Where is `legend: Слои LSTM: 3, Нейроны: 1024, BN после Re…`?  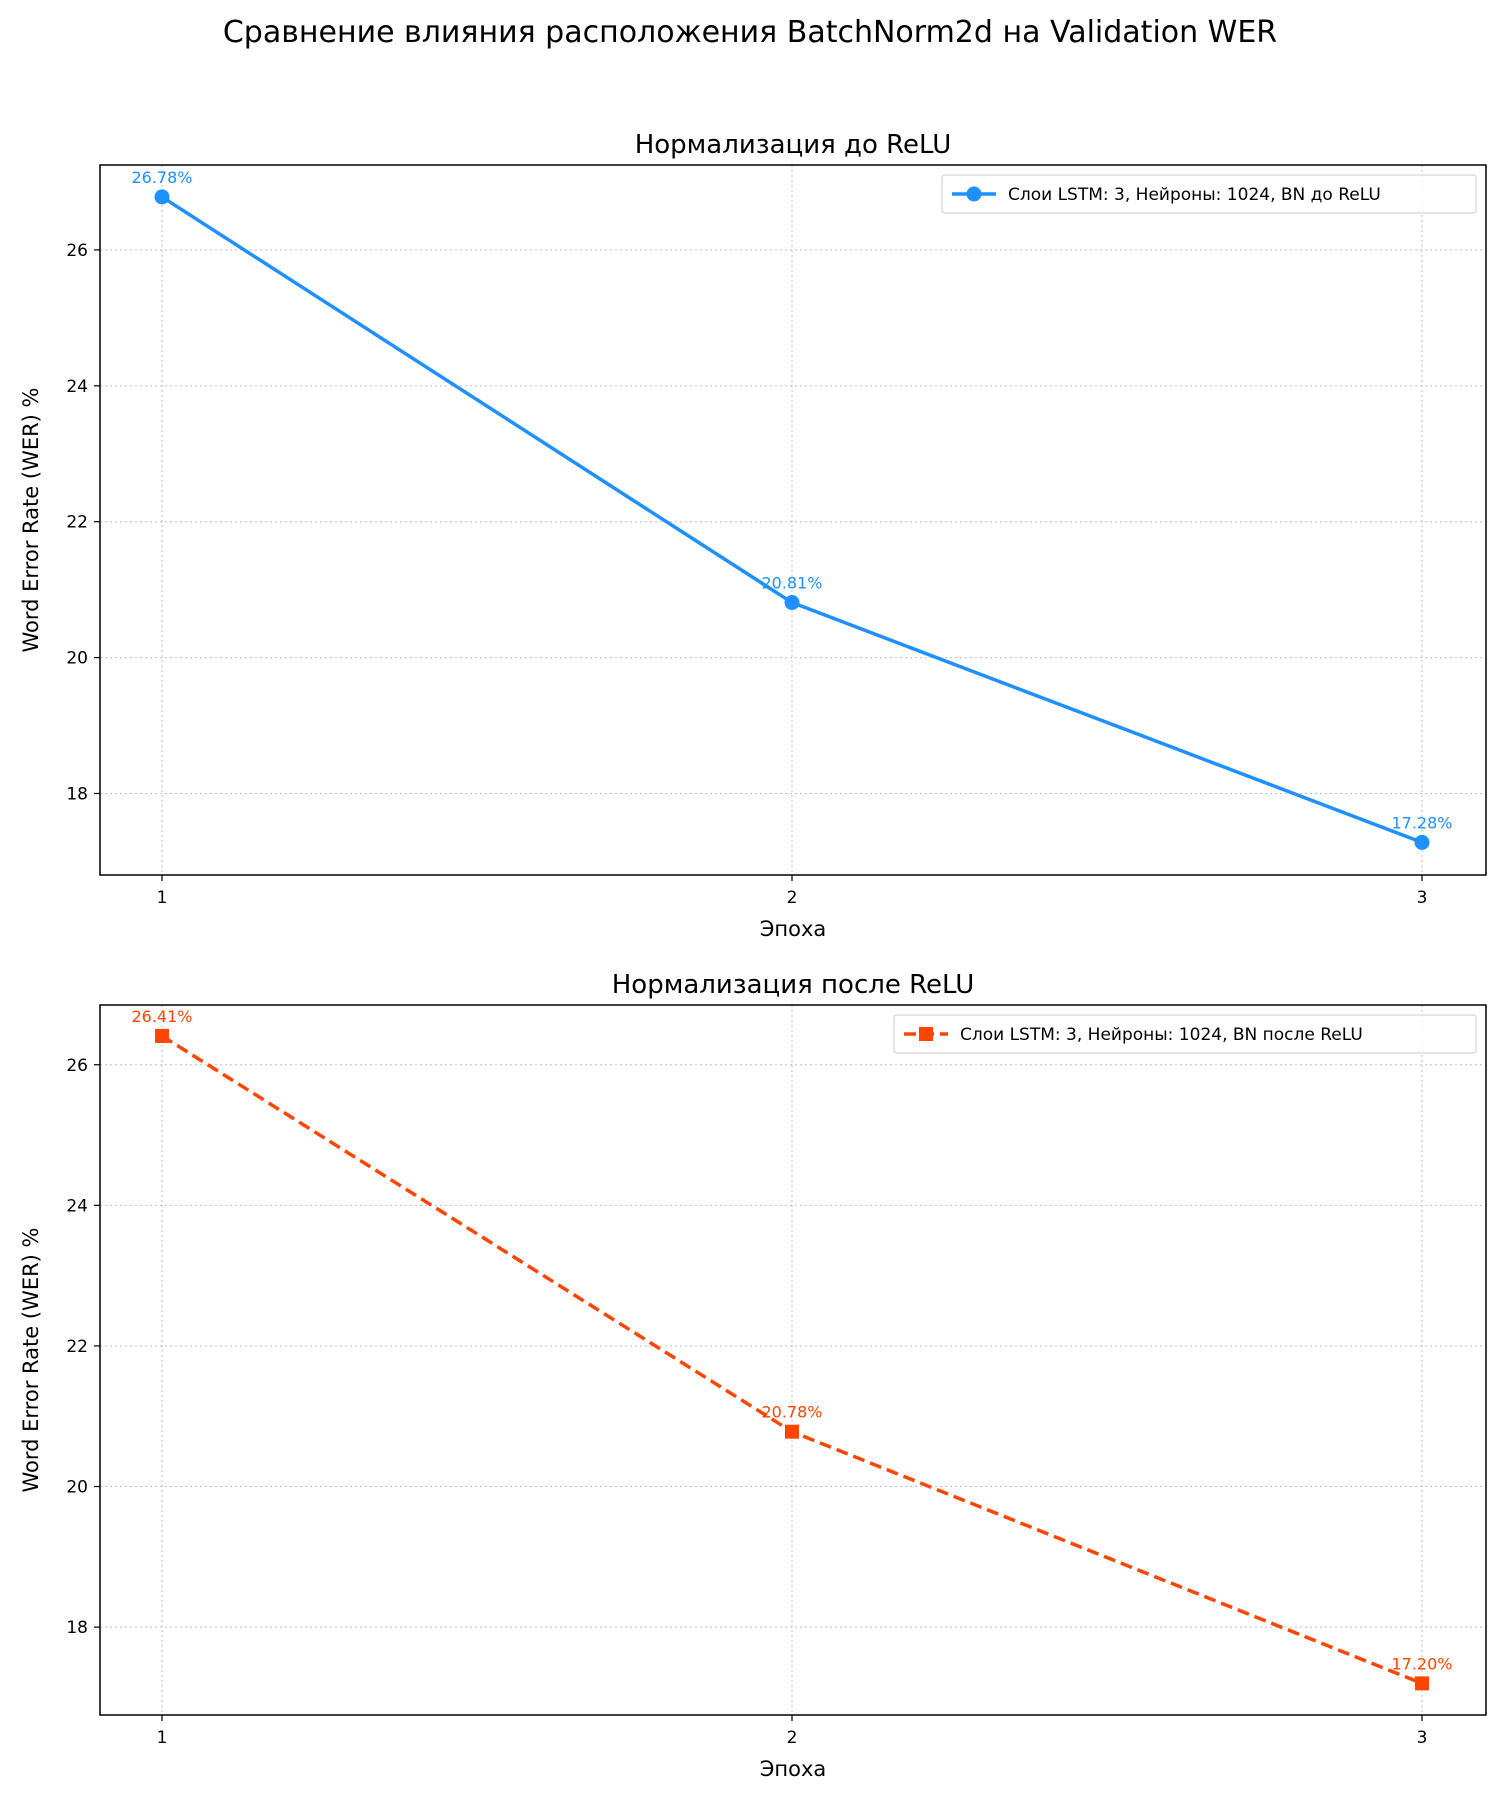
legend: Слои LSTM: 3, Нейроны: 1024, BN после Re… is located at coordinates (1185, 1034).